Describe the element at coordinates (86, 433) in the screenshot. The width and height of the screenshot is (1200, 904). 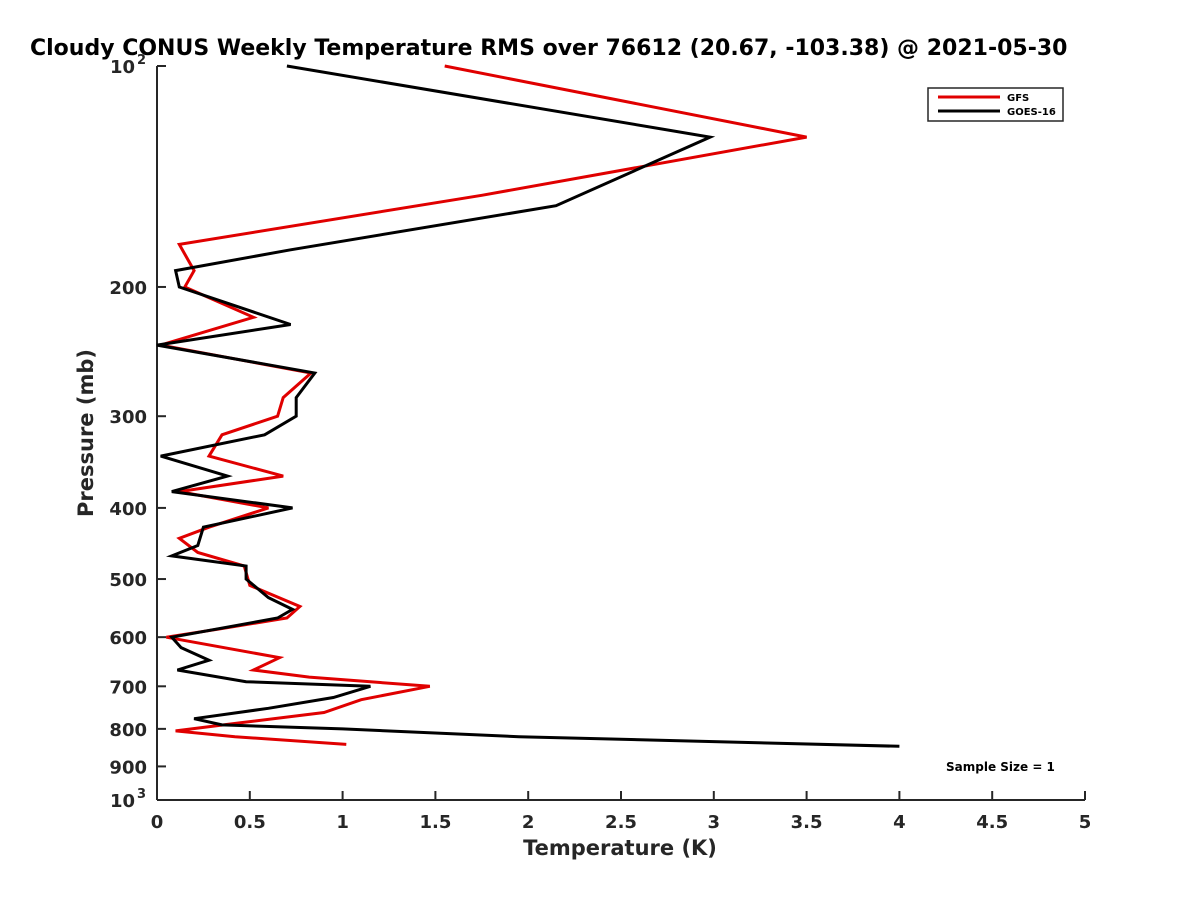
I see `y-axis-title: Pressure (mb)` at that location.